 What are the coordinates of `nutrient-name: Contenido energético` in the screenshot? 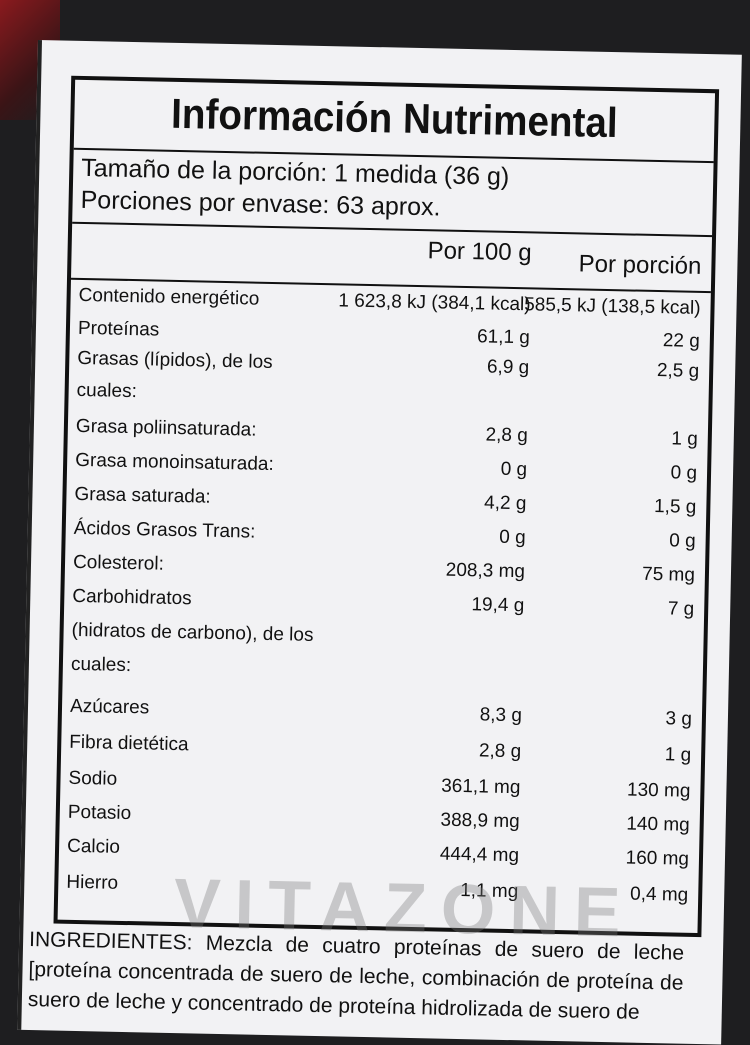 It's located at (169, 297).